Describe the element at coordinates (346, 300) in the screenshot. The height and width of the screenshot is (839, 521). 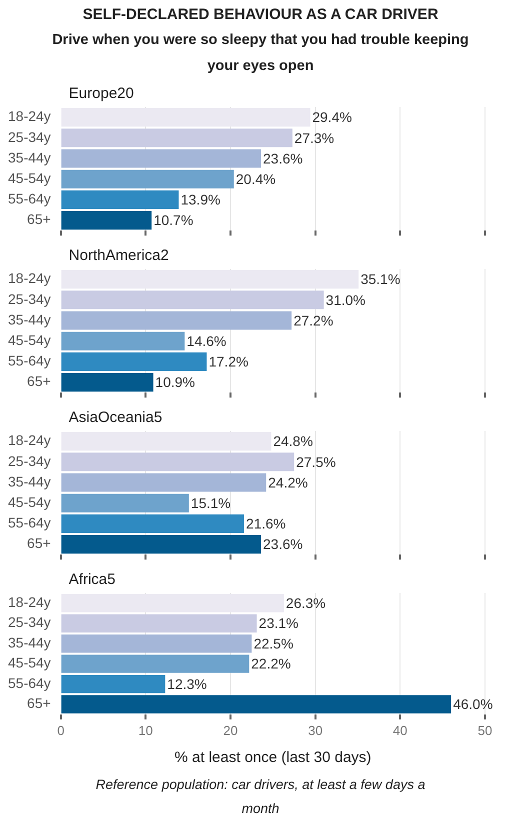
I see `data-label: 31.0%` at that location.